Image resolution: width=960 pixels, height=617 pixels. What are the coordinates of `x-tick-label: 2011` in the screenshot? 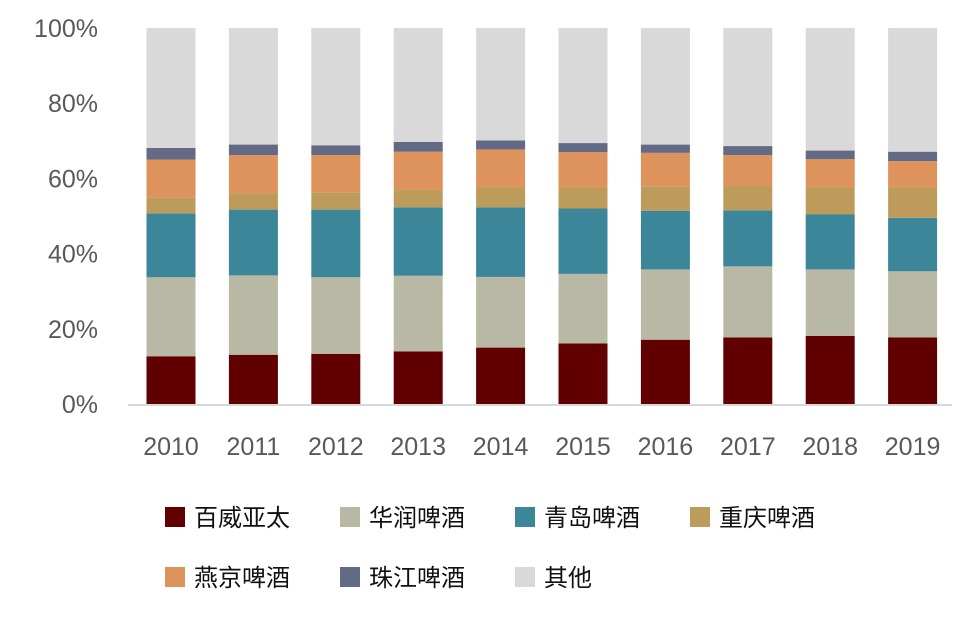 It's located at (254, 447).